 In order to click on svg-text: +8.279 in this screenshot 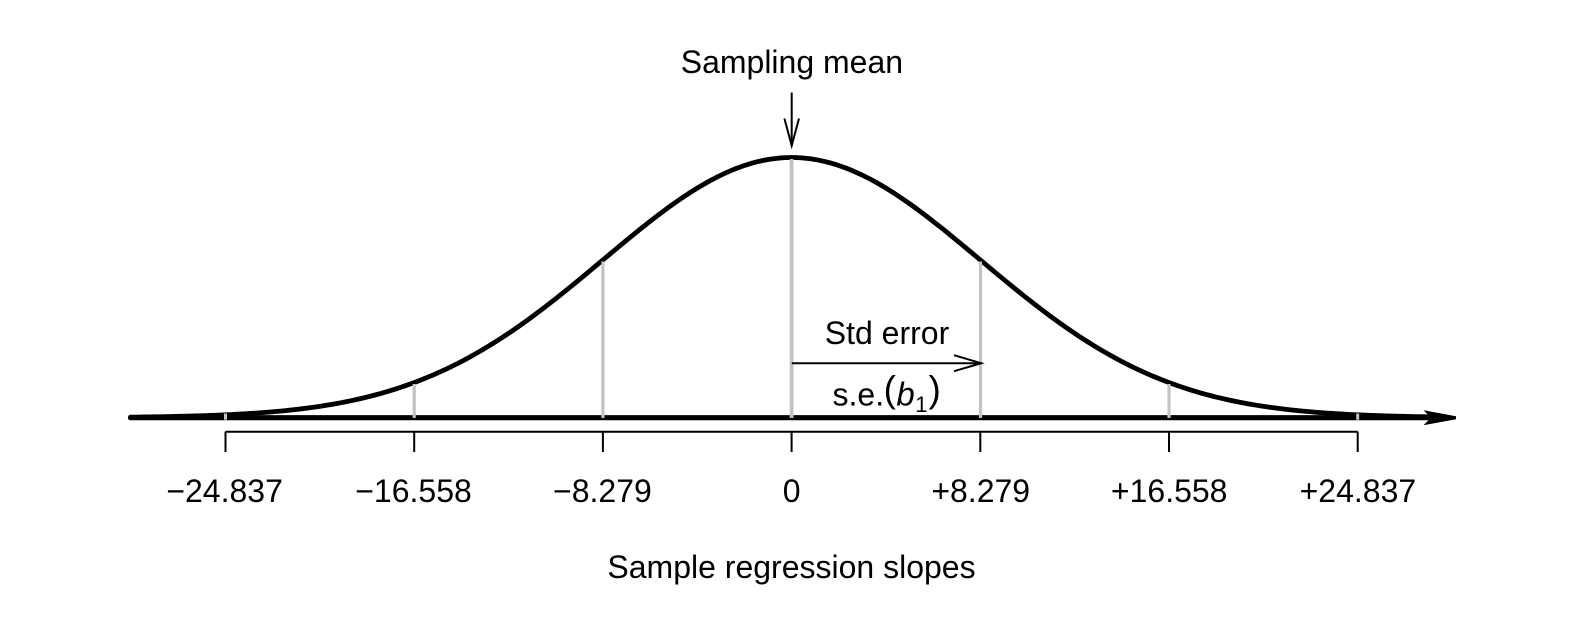, I will do `click(980, 491)`.